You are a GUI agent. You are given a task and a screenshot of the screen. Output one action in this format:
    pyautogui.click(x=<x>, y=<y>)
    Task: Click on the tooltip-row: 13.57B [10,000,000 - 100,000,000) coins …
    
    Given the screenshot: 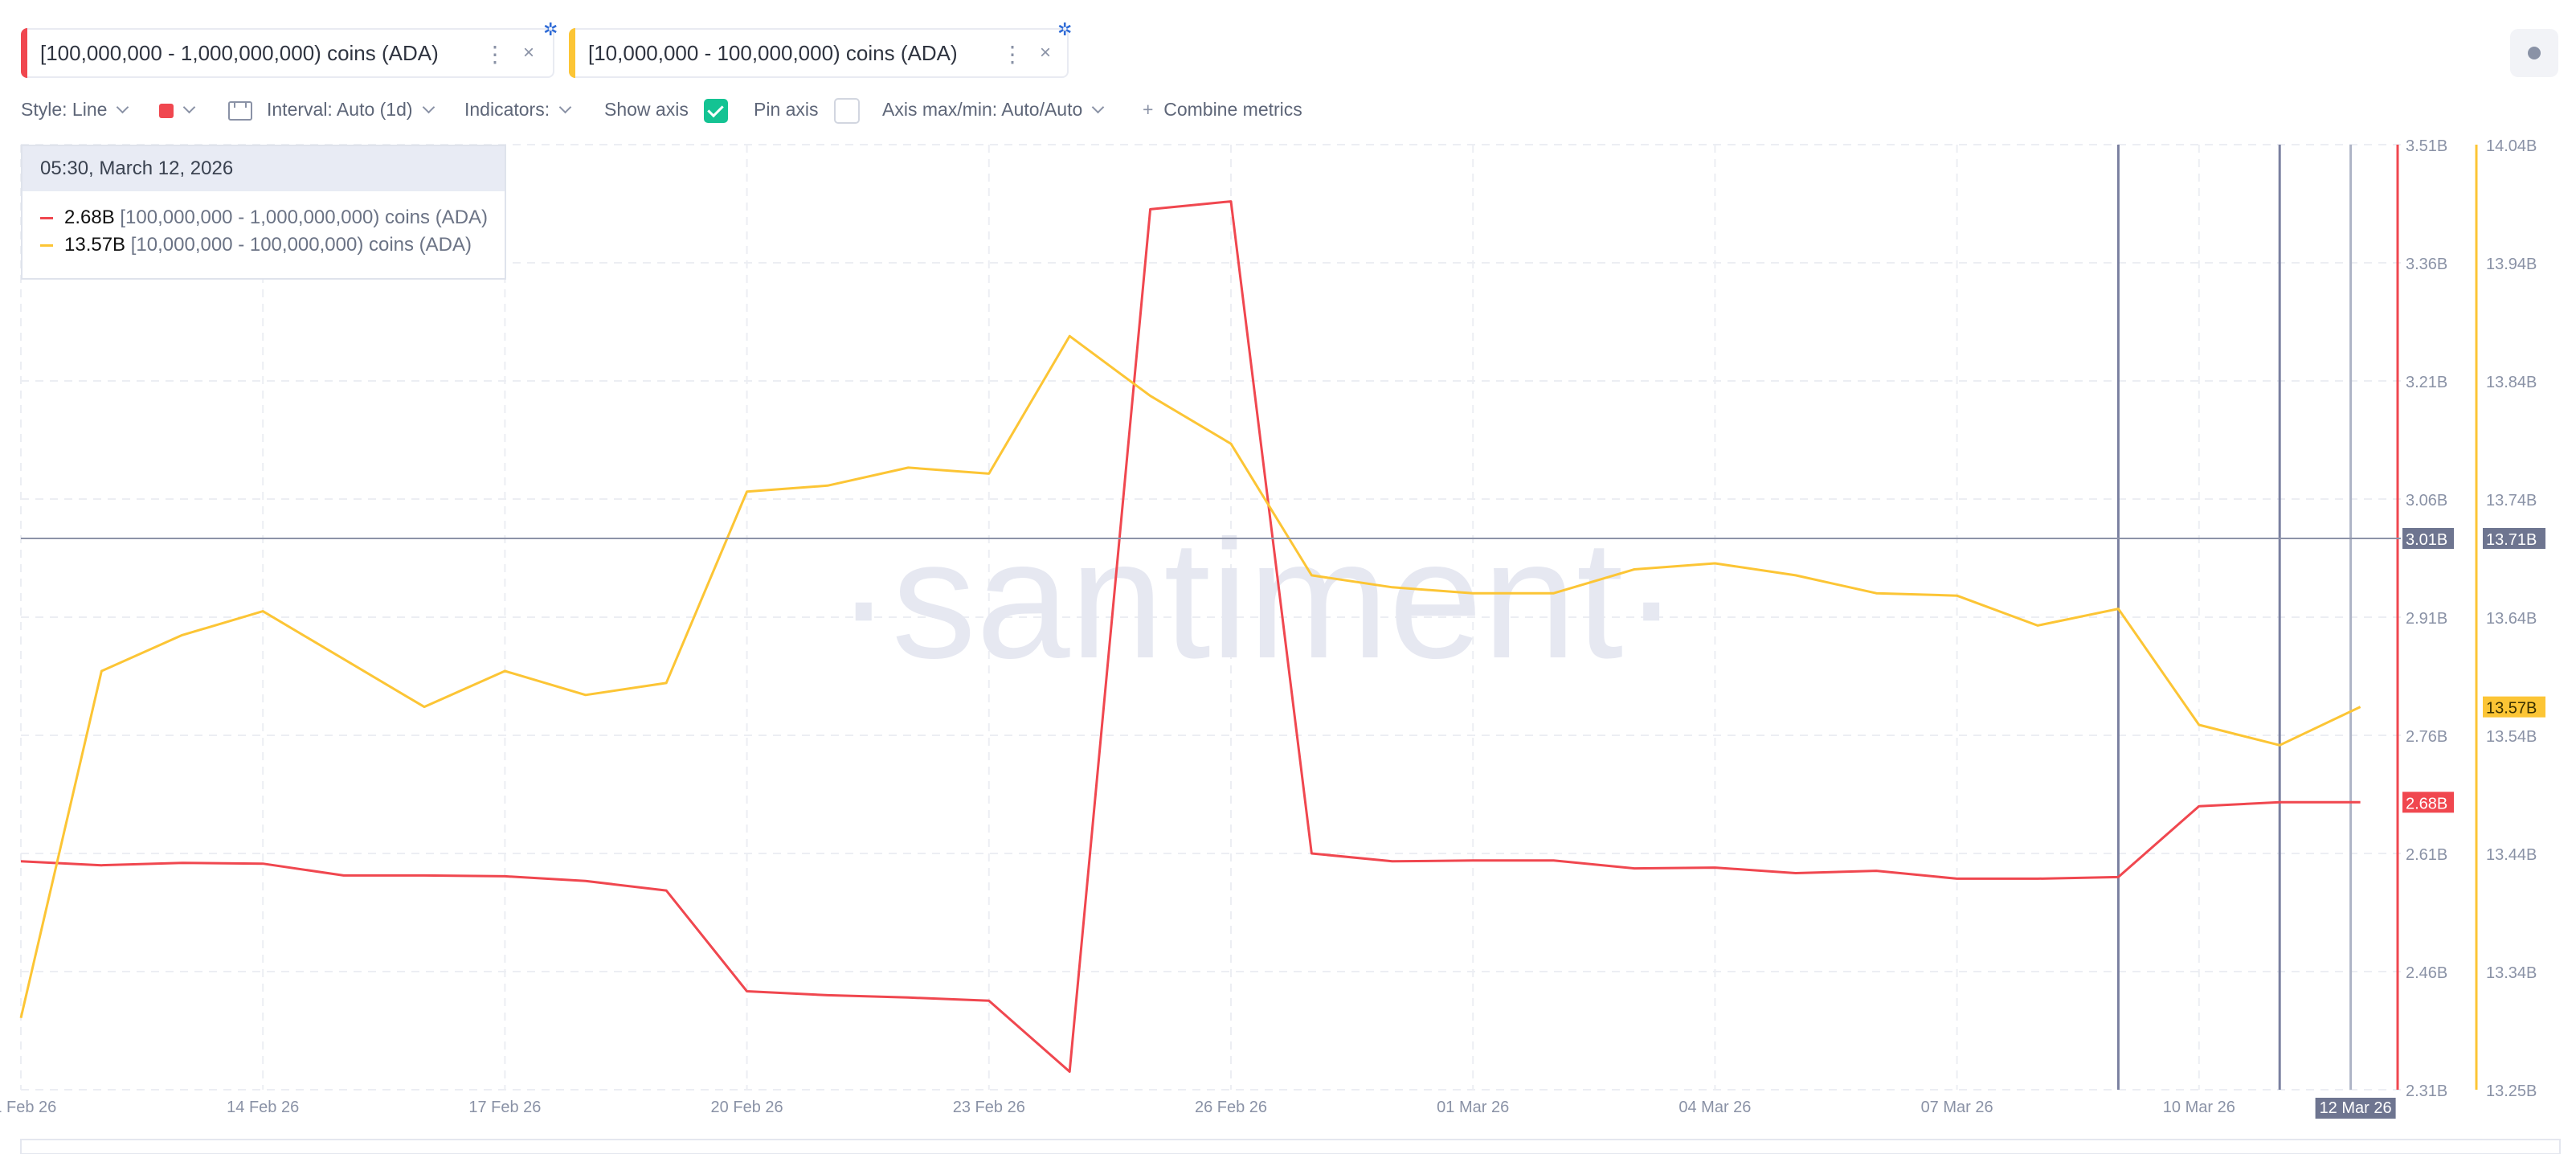 What is the action you would take?
    pyautogui.click(x=272, y=245)
    